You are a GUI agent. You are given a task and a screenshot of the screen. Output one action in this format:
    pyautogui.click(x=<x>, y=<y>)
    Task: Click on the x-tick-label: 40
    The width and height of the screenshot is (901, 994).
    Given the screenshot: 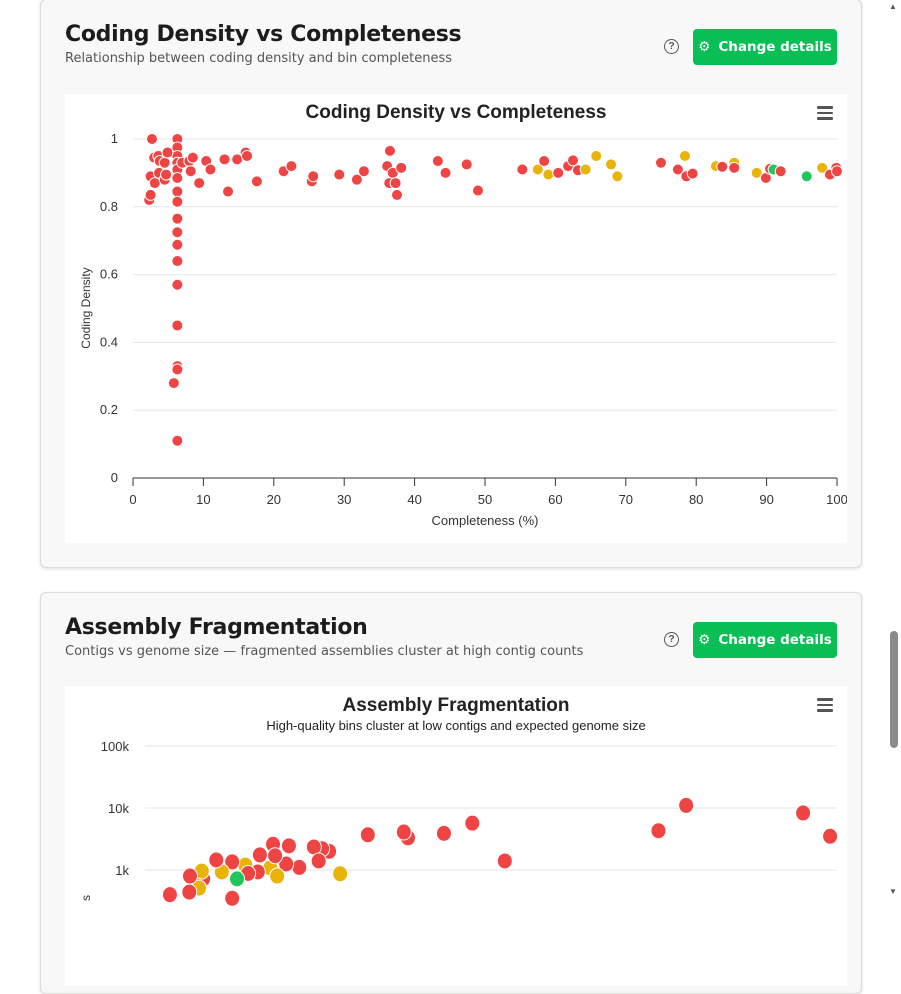 What is the action you would take?
    pyautogui.click(x=414, y=499)
    